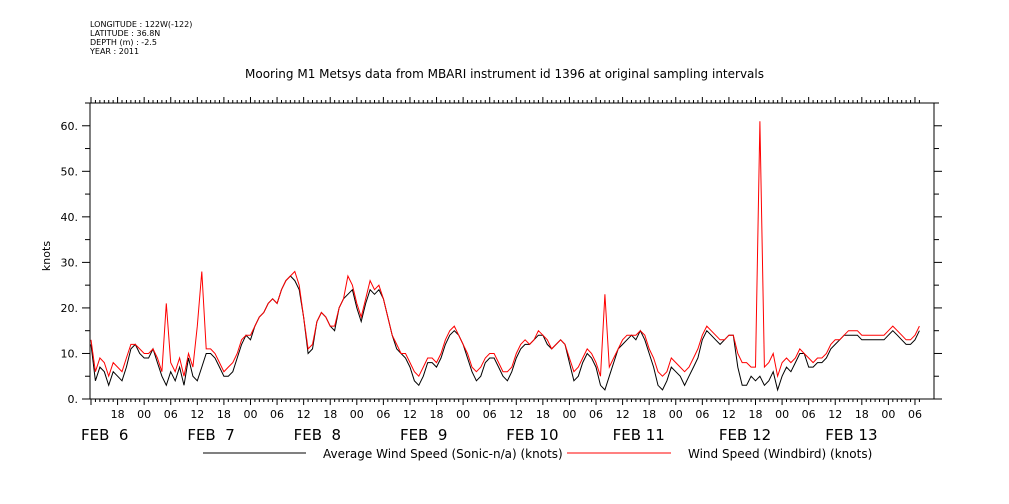 The image size is (1009, 504). I want to click on y-tick-label: 50., so click(70, 171).